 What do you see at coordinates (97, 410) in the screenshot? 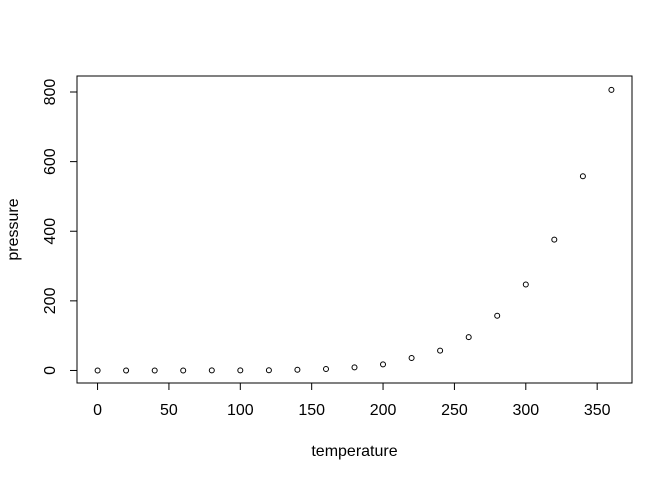
I see `x-tick-label: 0` at bounding box center [97, 410].